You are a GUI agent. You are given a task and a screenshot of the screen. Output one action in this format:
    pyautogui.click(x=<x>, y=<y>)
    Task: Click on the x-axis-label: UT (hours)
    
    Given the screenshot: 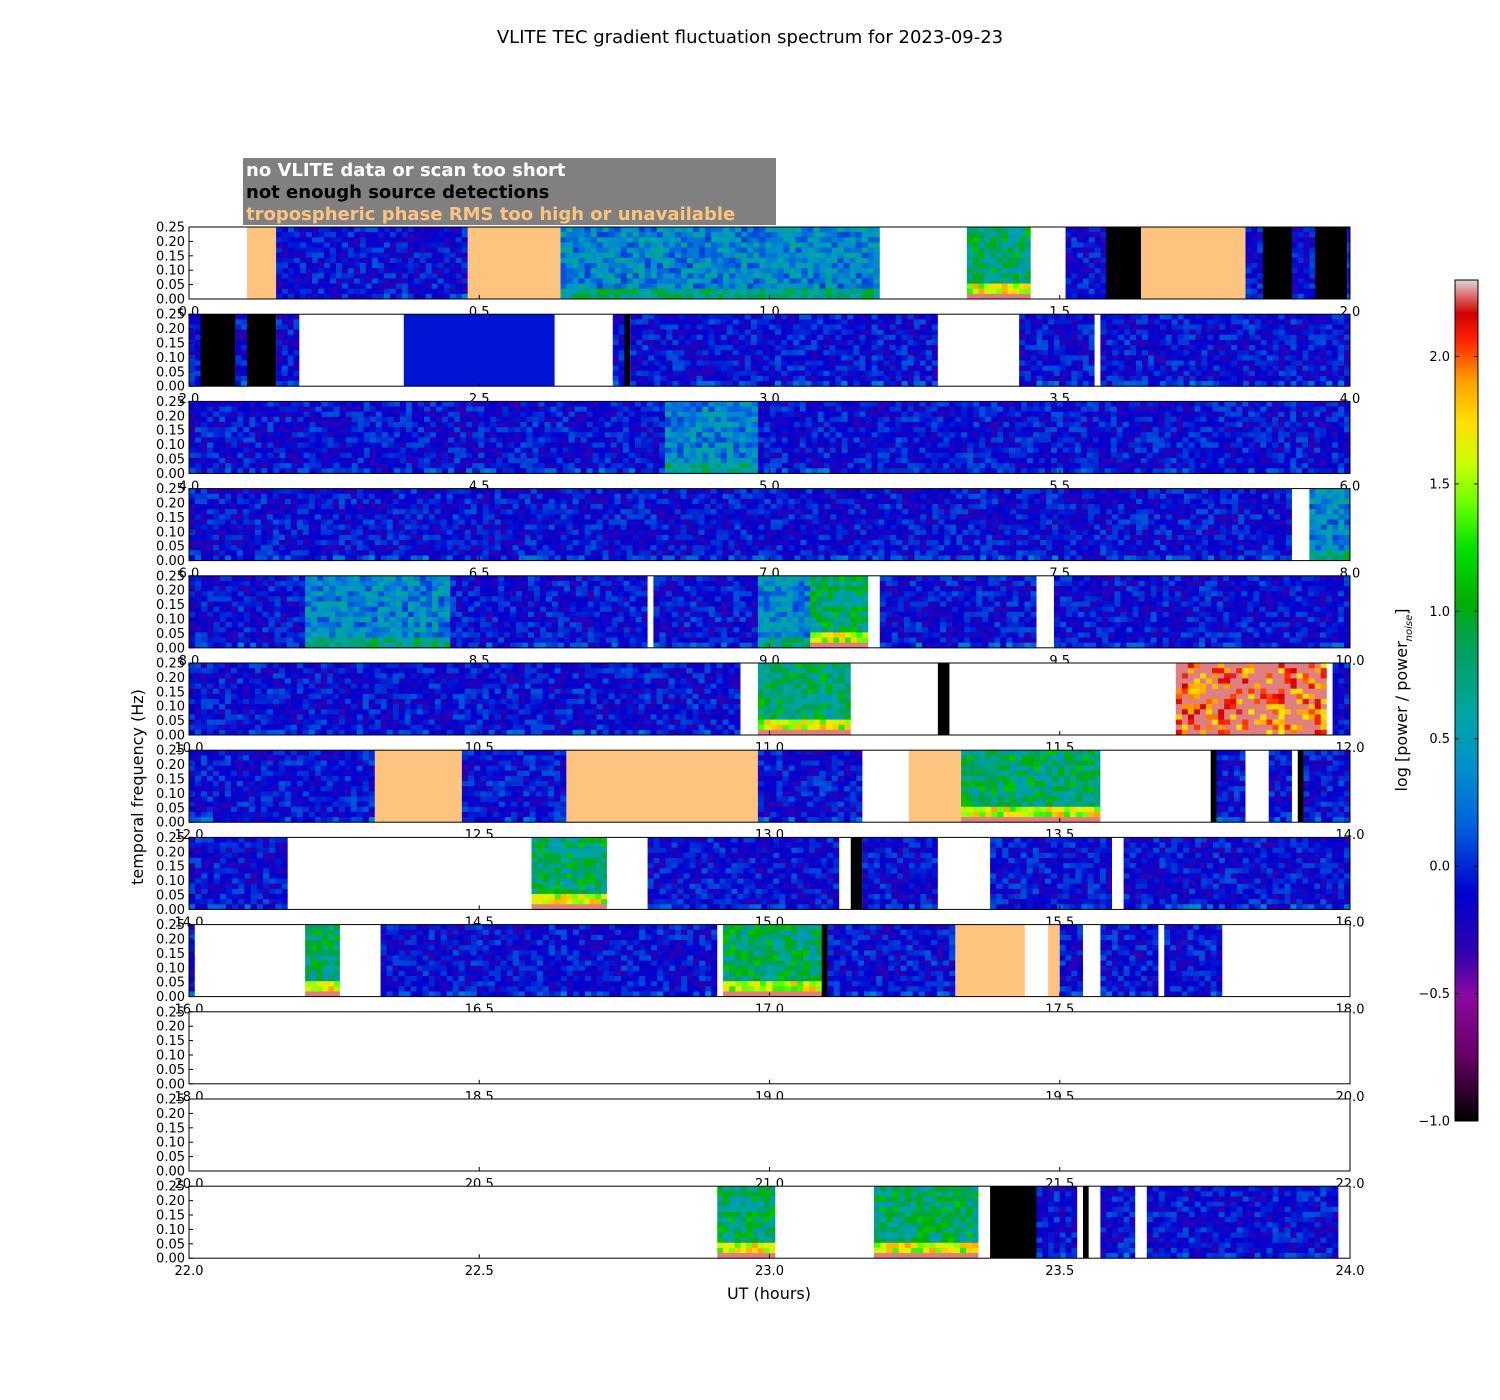 What is the action you would take?
    pyautogui.click(x=769, y=1293)
    